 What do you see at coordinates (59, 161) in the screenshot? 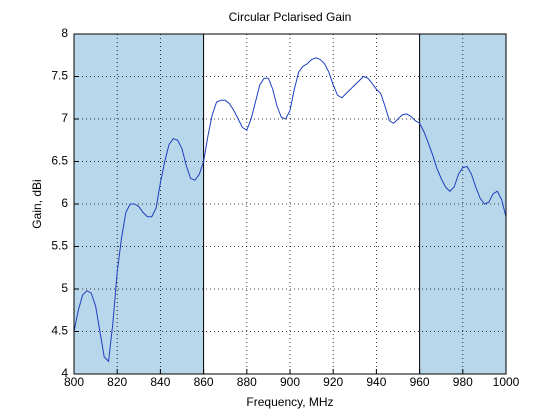
I see `y-tick-label: 6.5` at bounding box center [59, 161].